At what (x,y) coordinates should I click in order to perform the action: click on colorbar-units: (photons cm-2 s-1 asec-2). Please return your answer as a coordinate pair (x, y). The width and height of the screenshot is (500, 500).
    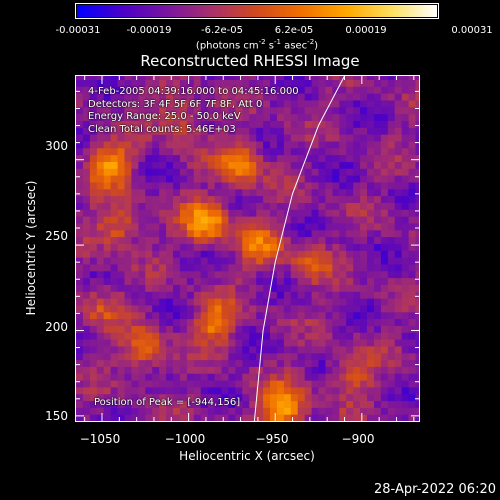
    Looking at the image, I should click on (257, 45).